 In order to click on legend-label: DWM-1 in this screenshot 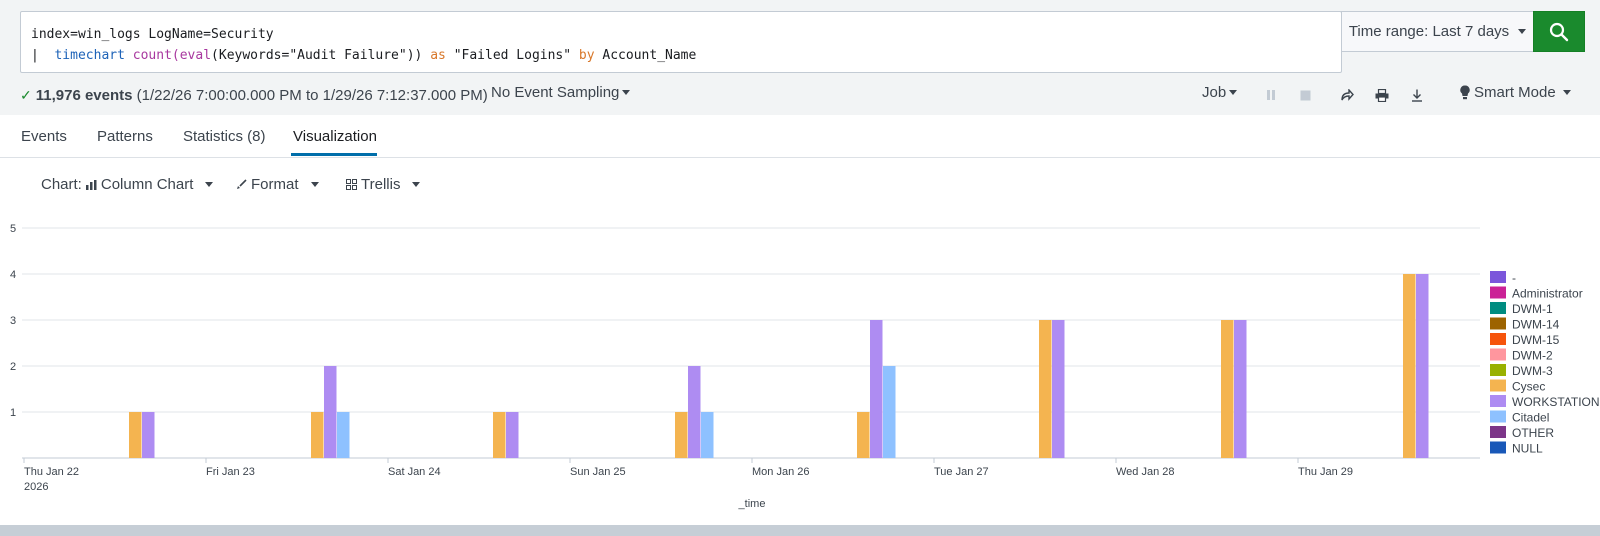, I will do `click(1532, 309)`.